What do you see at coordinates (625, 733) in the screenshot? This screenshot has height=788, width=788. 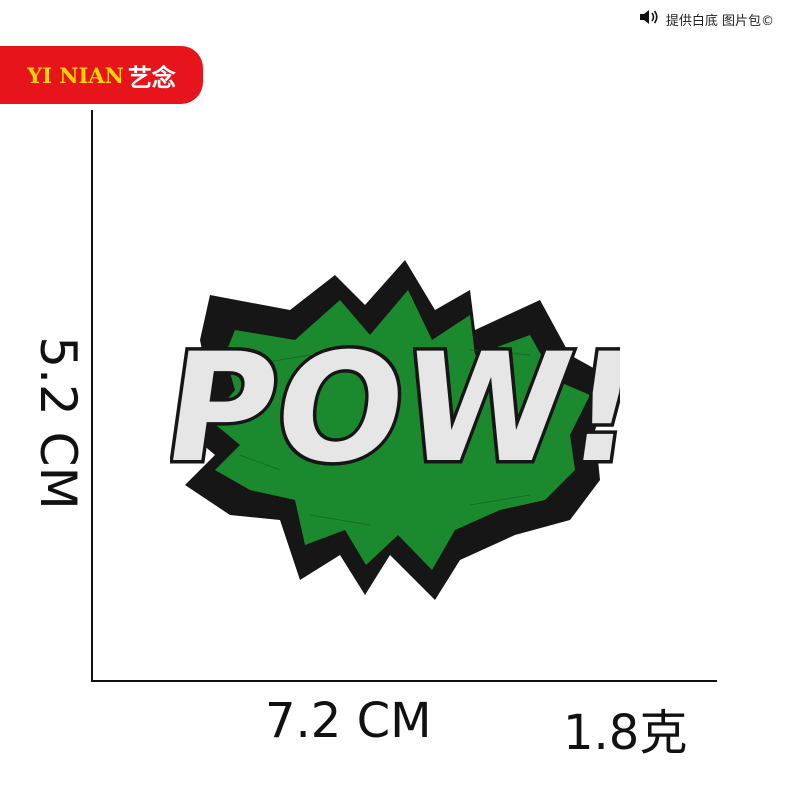 I see `weight-value: 1.8克` at bounding box center [625, 733].